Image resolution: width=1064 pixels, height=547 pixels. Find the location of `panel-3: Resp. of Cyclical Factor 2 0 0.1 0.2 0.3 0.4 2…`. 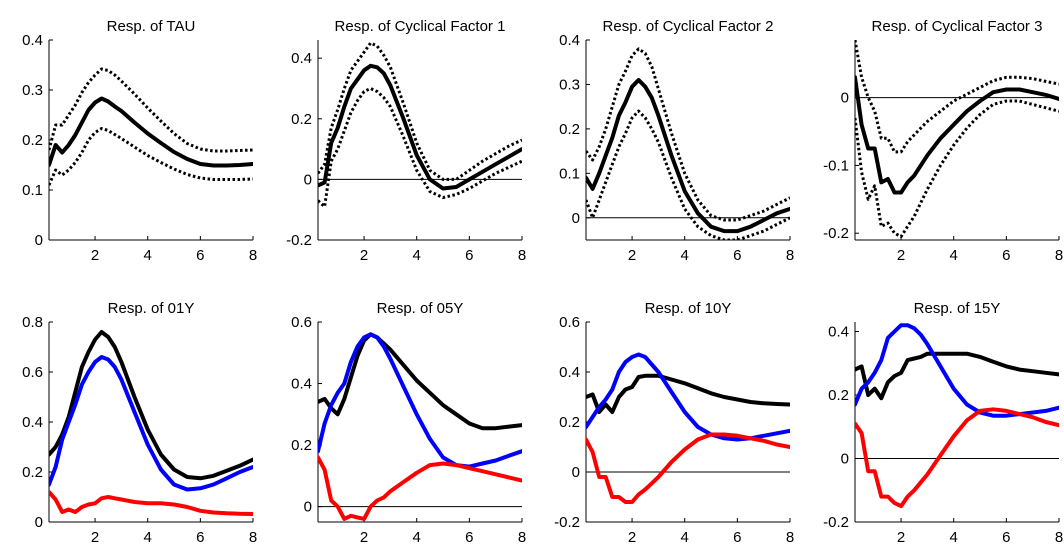

panel-3: Resp. of Cyclical Factor 2 0 0.1 0.2 0.3 0.4 2… is located at coordinates (676, 141).